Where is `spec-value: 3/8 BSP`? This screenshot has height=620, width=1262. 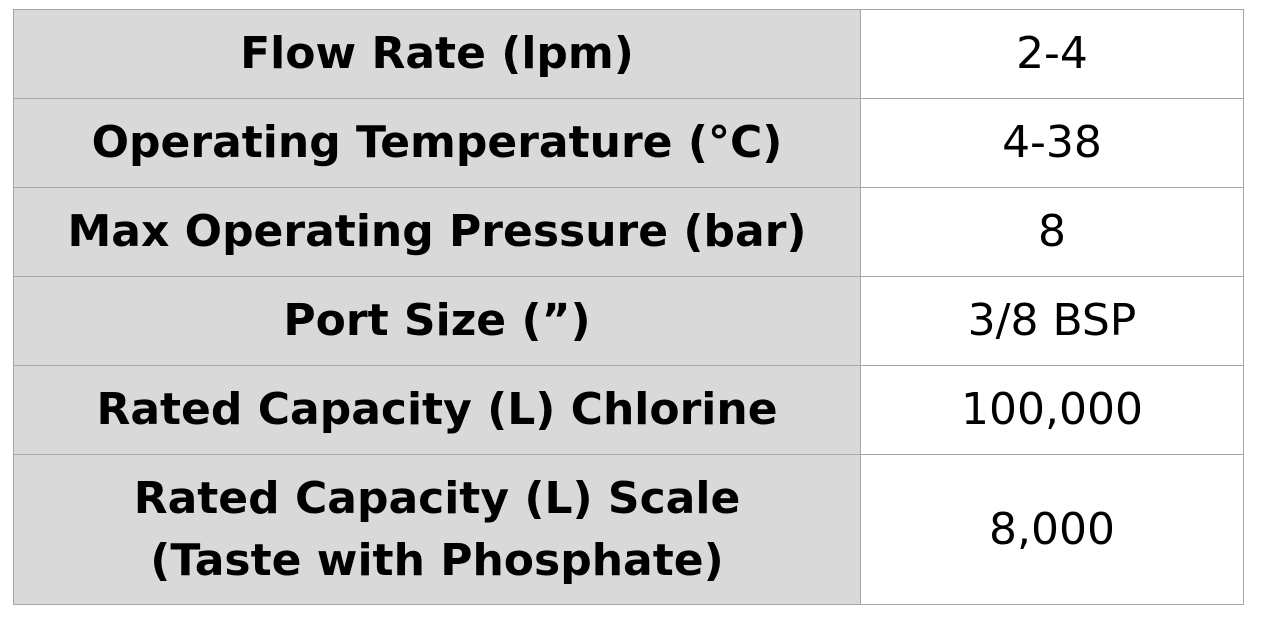
spec-value: 3/8 BSP is located at coordinates (1052, 321).